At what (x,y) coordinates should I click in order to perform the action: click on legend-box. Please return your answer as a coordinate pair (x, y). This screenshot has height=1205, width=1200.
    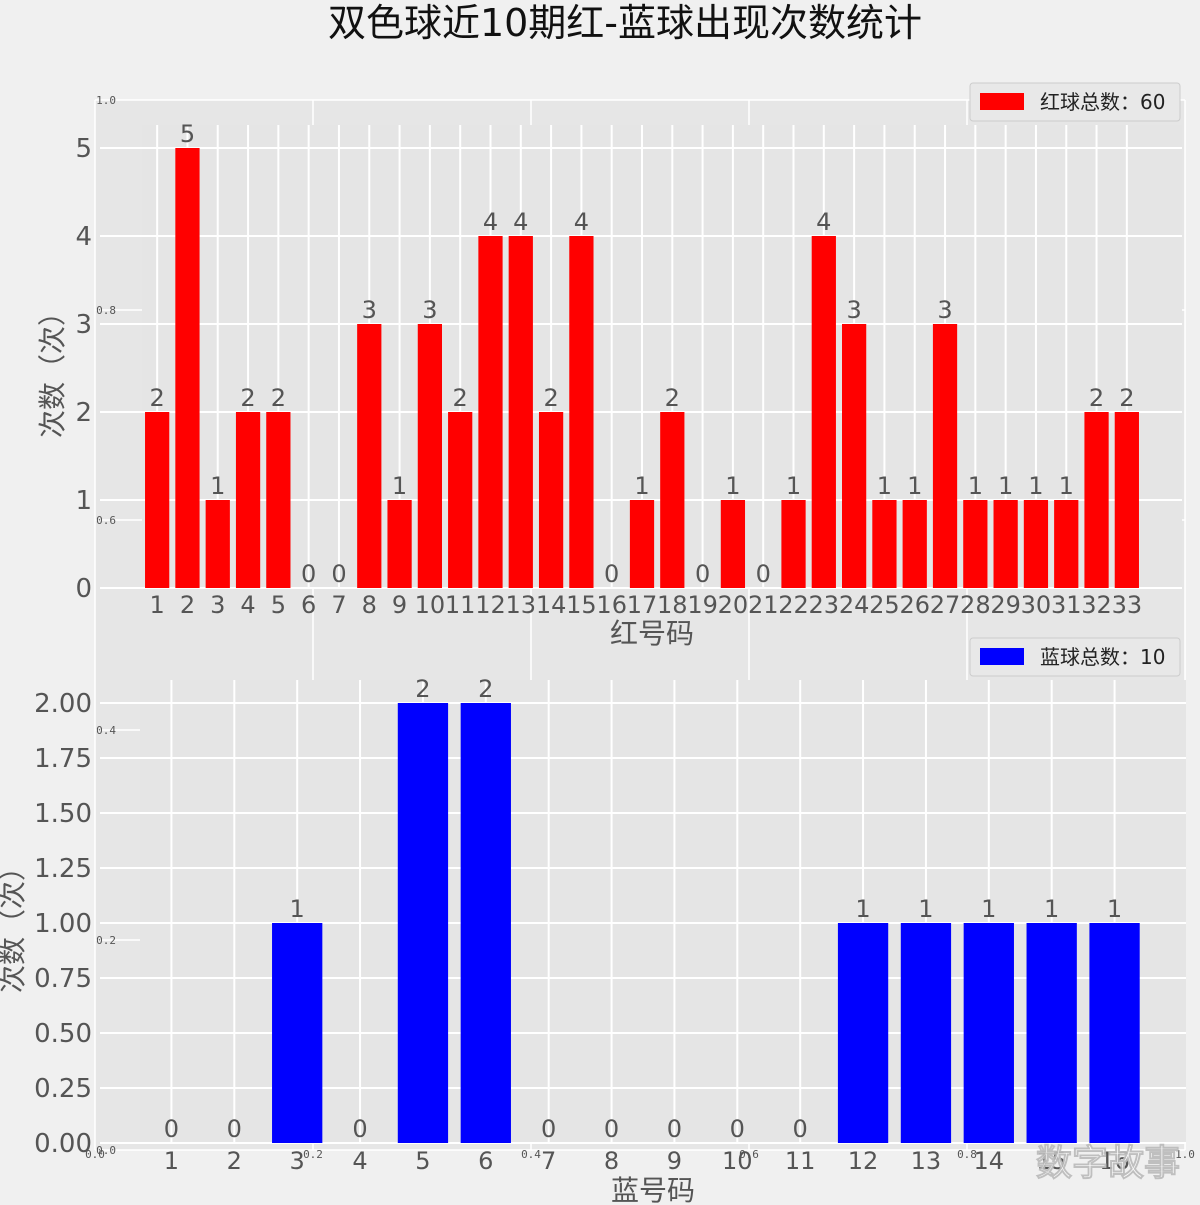
    Looking at the image, I should click on (1075, 657).